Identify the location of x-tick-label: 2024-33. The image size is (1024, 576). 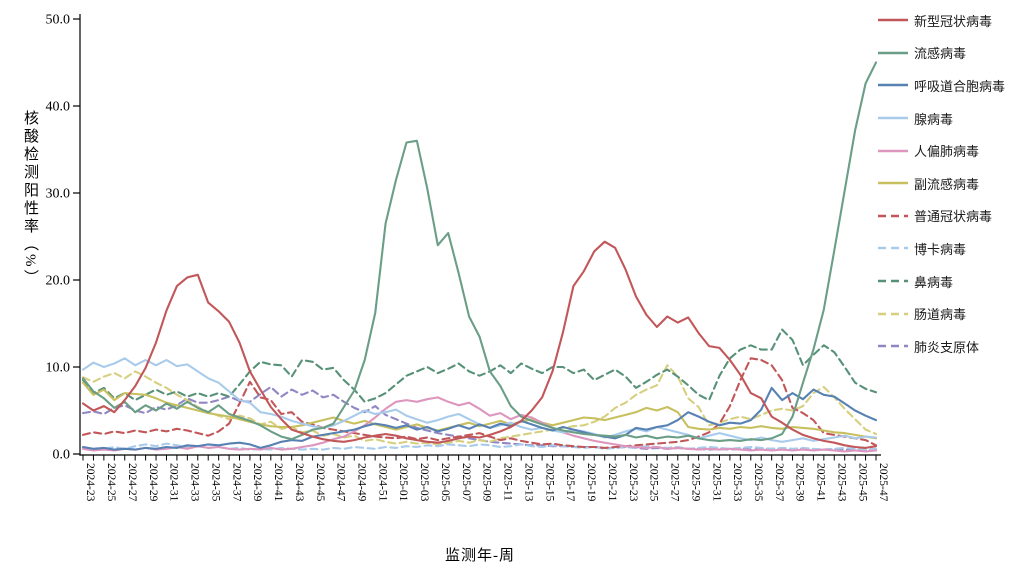
(195, 482).